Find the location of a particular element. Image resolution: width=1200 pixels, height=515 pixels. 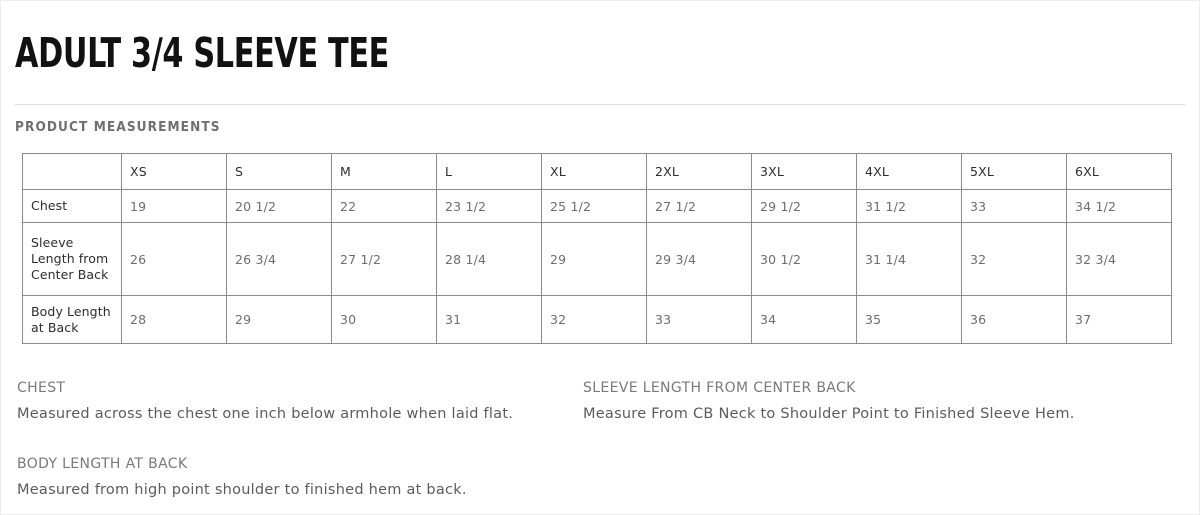

sleeve-value-m: 27 1/2 is located at coordinates (384, 259).